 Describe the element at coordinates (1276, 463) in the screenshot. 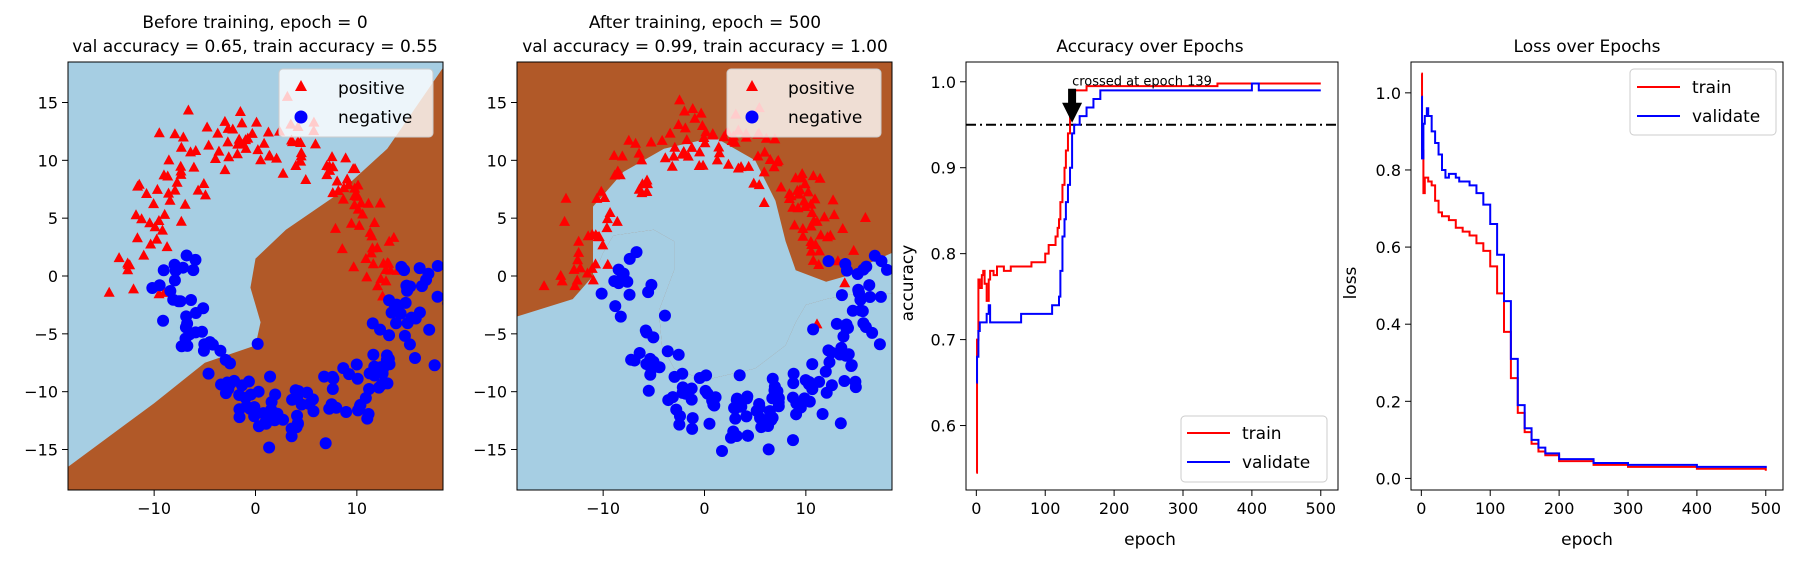

I see `legend-label-validate: validate` at that location.